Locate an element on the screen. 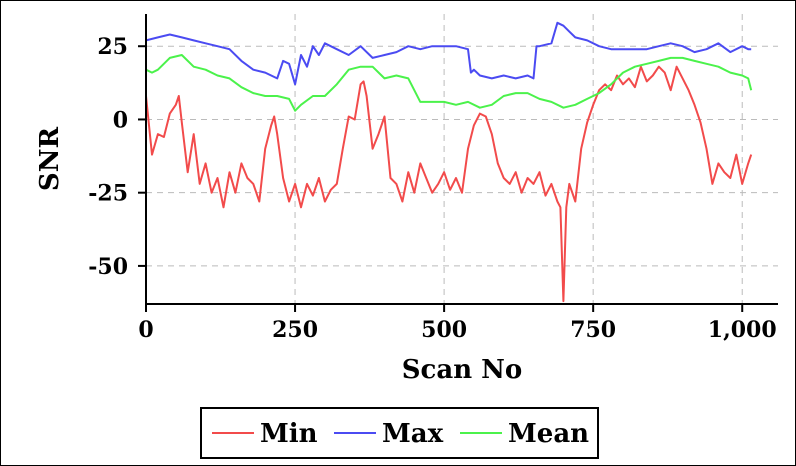  series-line-mean is located at coordinates (449, 83).